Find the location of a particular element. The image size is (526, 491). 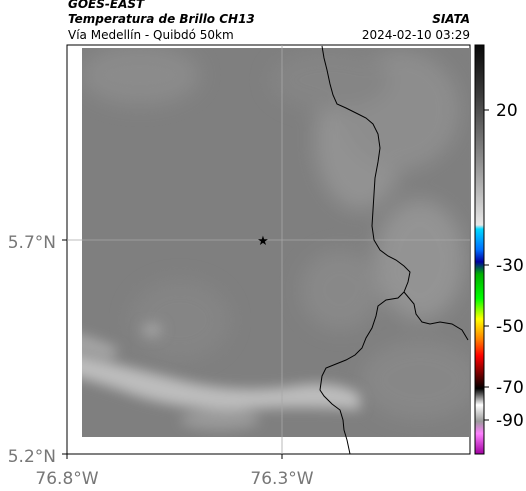

colorbar is located at coordinates (479, 249).